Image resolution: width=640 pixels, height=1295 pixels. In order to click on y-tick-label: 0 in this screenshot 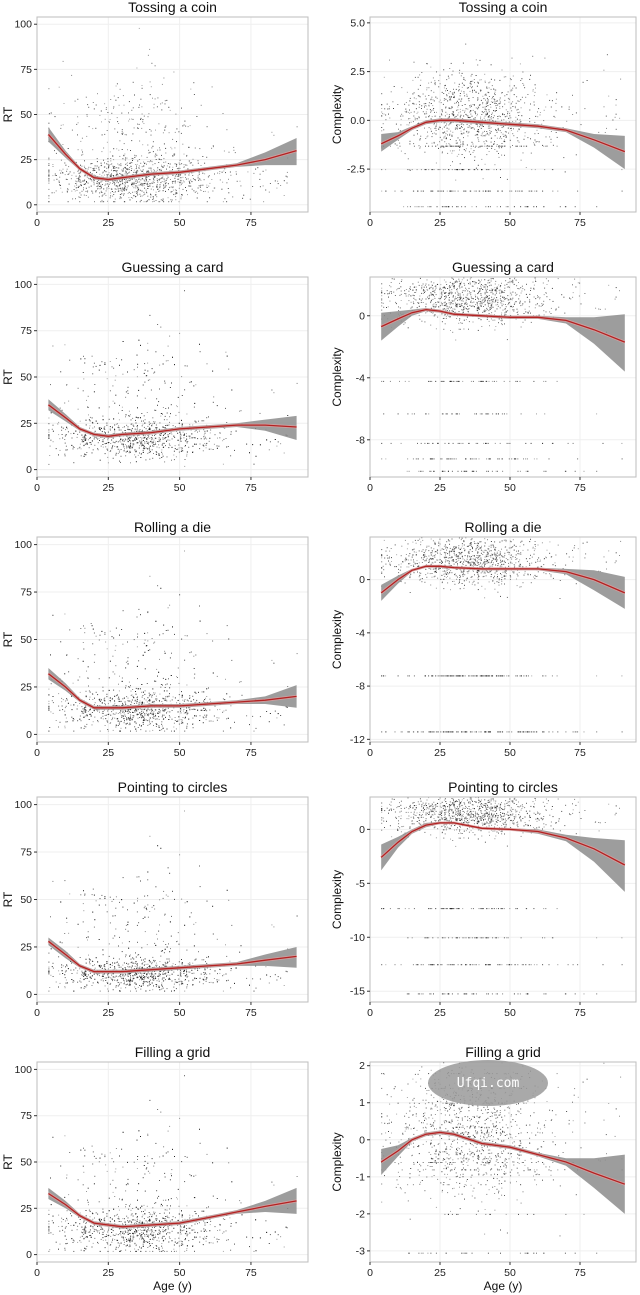, I will do `click(29, 470)`.